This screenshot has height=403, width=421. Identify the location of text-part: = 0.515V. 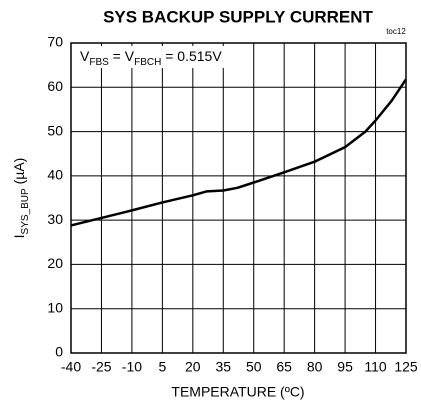
(191, 56).